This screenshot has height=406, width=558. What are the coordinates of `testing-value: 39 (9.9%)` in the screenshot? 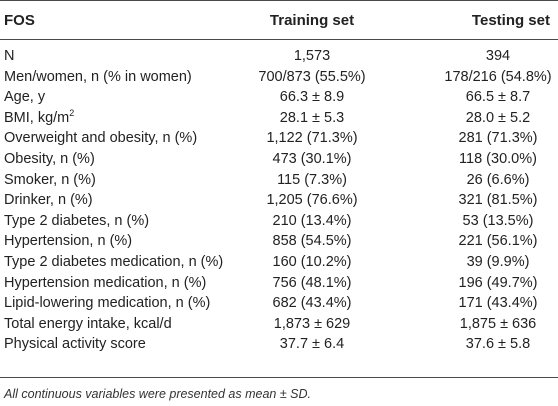 It's located at (498, 261).